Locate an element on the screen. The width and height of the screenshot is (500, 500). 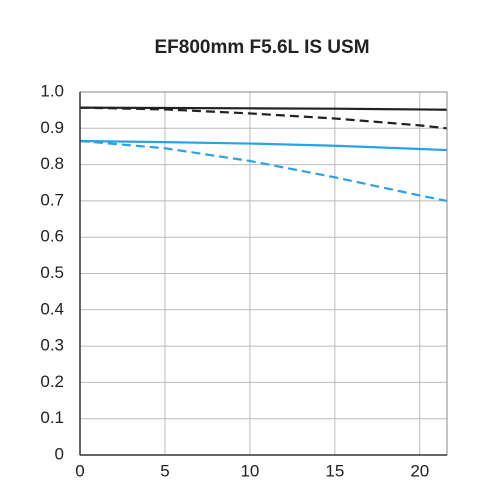
plot-lines is located at coordinates (263, 154).